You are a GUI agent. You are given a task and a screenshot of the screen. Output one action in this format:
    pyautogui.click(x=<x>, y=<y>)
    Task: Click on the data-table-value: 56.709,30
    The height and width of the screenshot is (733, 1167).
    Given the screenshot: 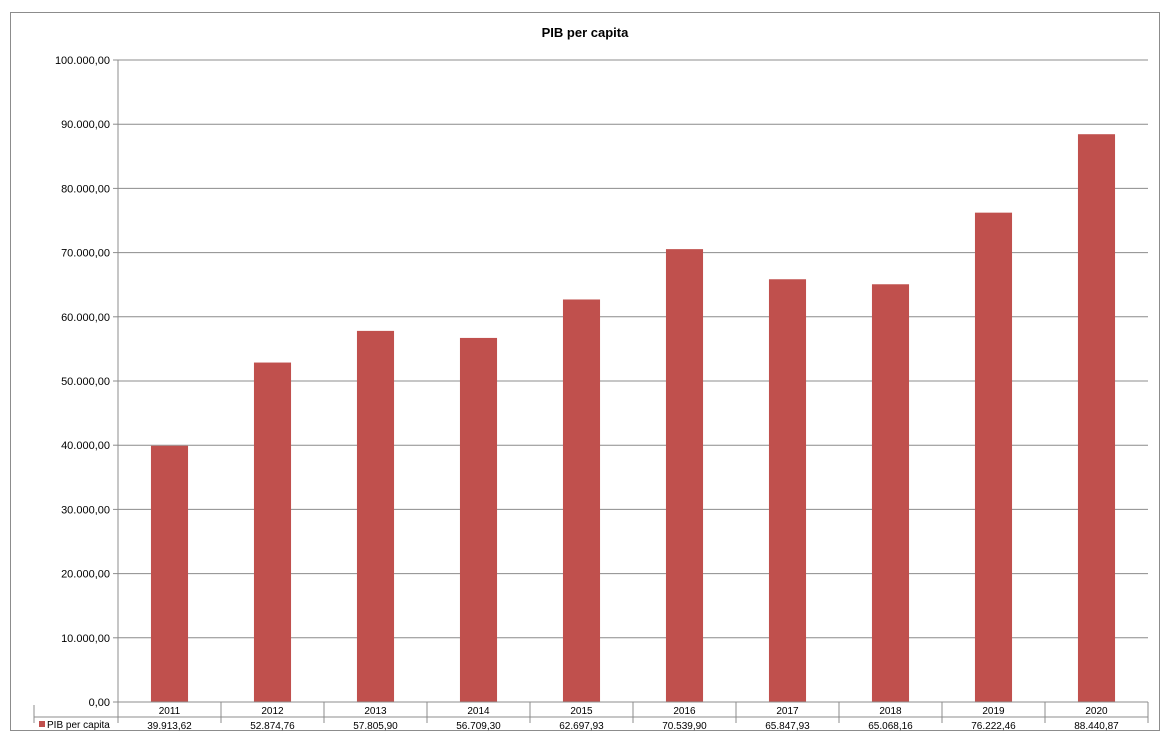 What is the action you would take?
    pyautogui.click(x=478, y=726)
    